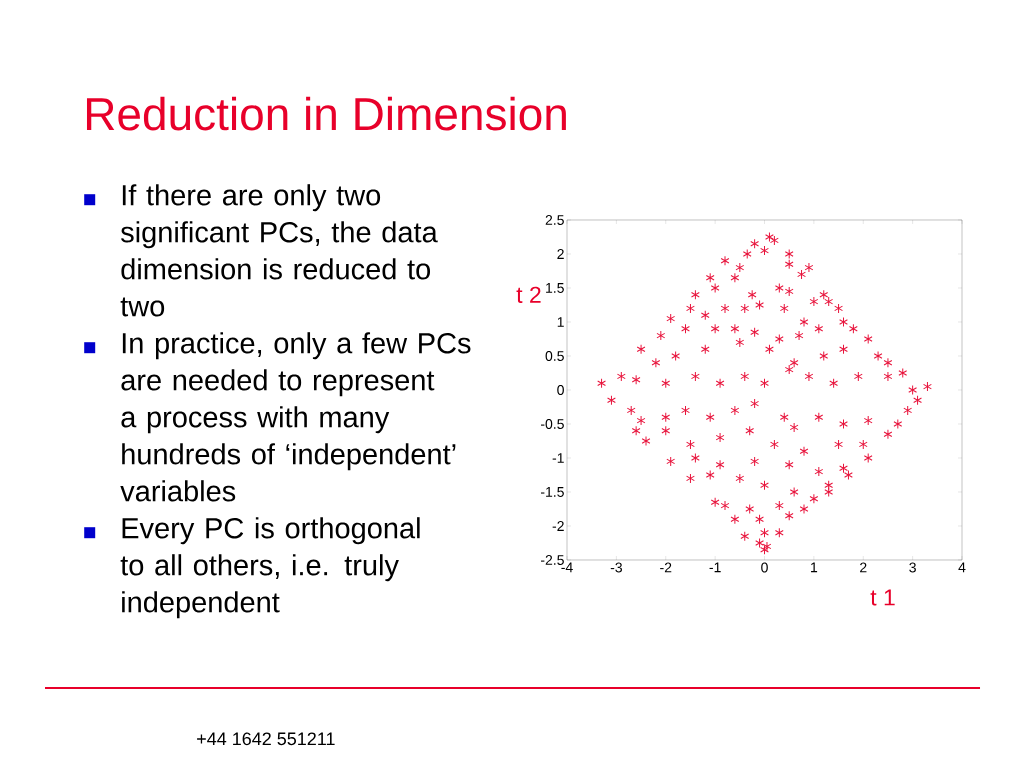 This screenshot has height=768, width=1024. I want to click on y-tick-label: 1, so click(560, 322).